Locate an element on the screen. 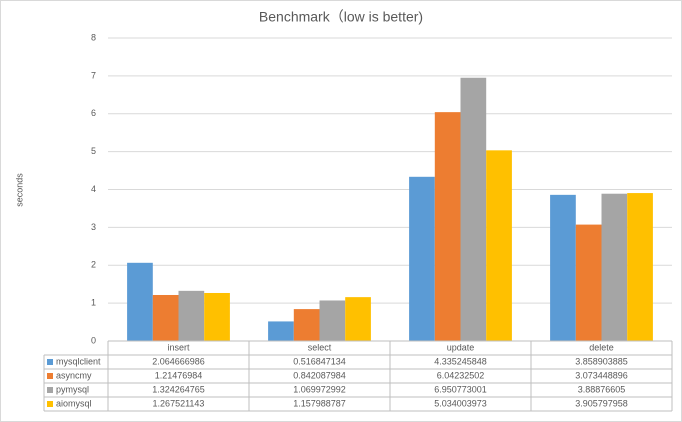  legend-label: mysqlclient is located at coordinates (78, 361).